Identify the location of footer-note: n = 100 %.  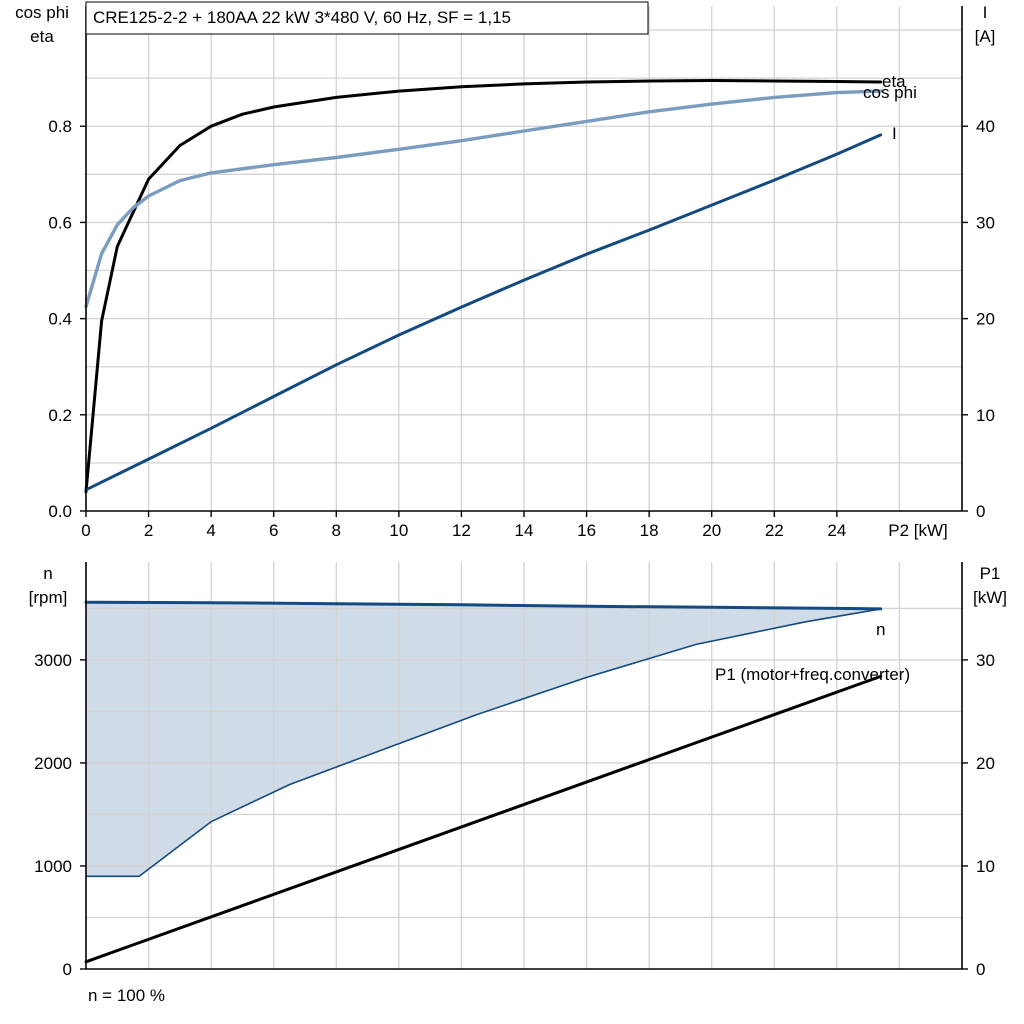
(126, 995).